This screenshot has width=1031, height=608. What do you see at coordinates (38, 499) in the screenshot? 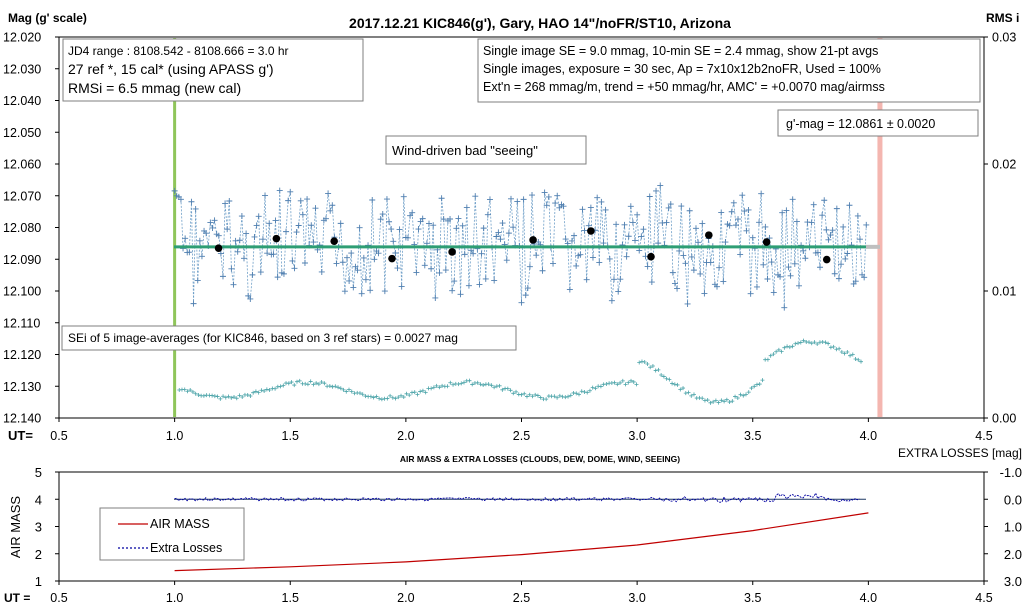
I see `bottom-y-tick-label: 4` at bounding box center [38, 499].